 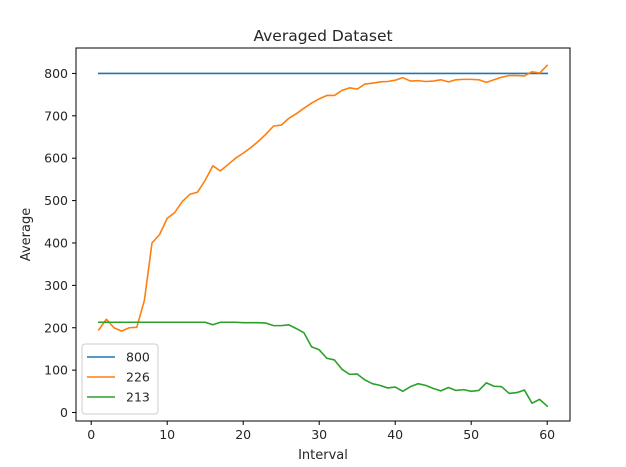 What do you see at coordinates (56, 370) in the screenshot?
I see `y-tick-label: 100` at bounding box center [56, 370].